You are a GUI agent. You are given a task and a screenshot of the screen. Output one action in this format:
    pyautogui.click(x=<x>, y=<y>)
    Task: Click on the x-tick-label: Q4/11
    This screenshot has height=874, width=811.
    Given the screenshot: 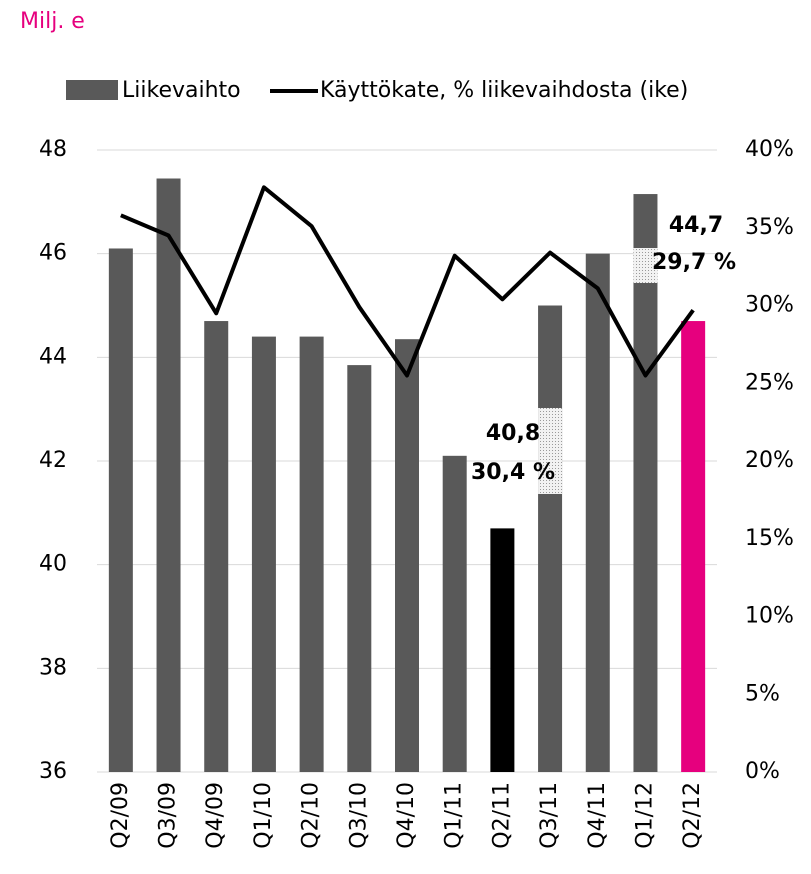 What is the action you would take?
    pyautogui.click(x=597, y=815)
    